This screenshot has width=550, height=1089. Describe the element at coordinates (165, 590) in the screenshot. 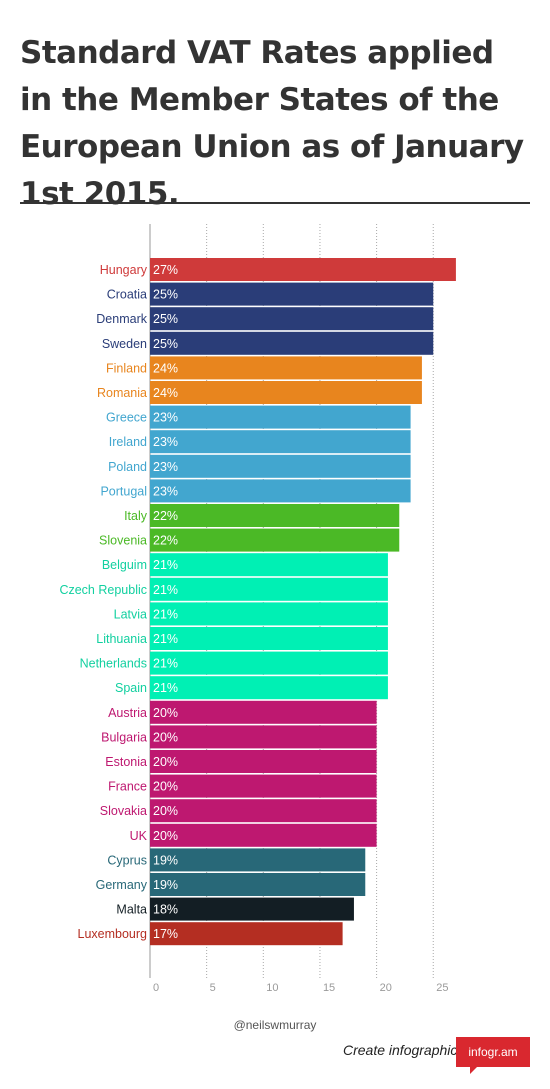

I see `value-label-czech-republic: 21%` at that location.